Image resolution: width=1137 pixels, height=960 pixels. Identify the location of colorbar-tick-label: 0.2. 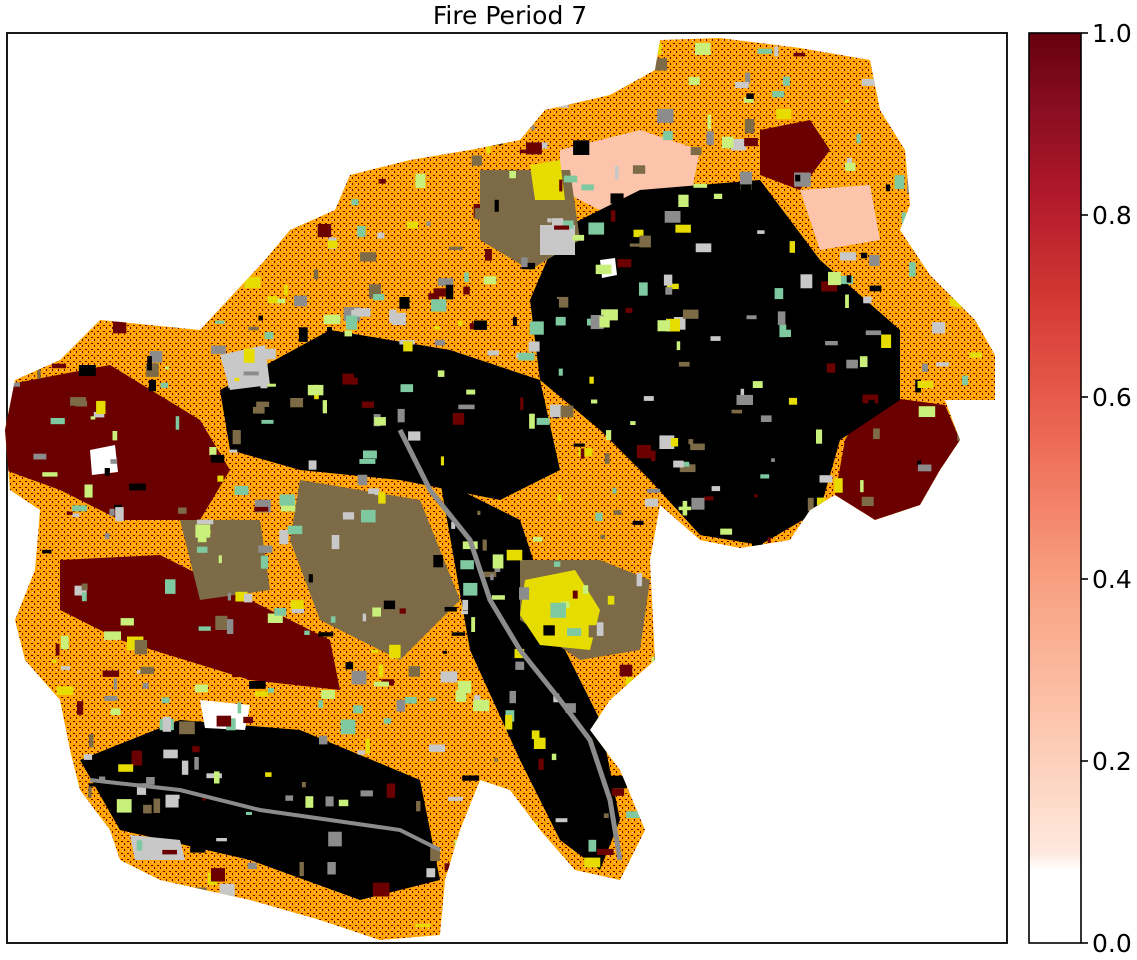
(1112, 761).